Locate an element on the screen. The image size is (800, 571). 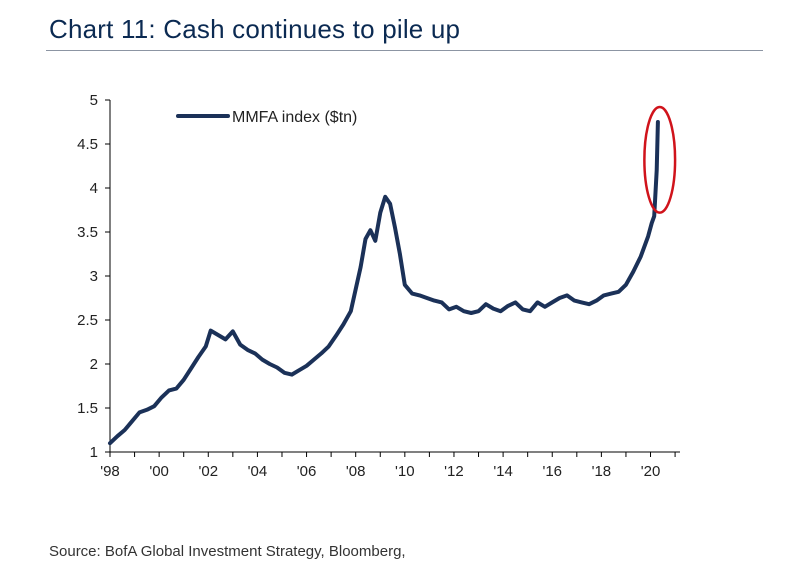
x-tick-label: '14 is located at coordinates (503, 471).